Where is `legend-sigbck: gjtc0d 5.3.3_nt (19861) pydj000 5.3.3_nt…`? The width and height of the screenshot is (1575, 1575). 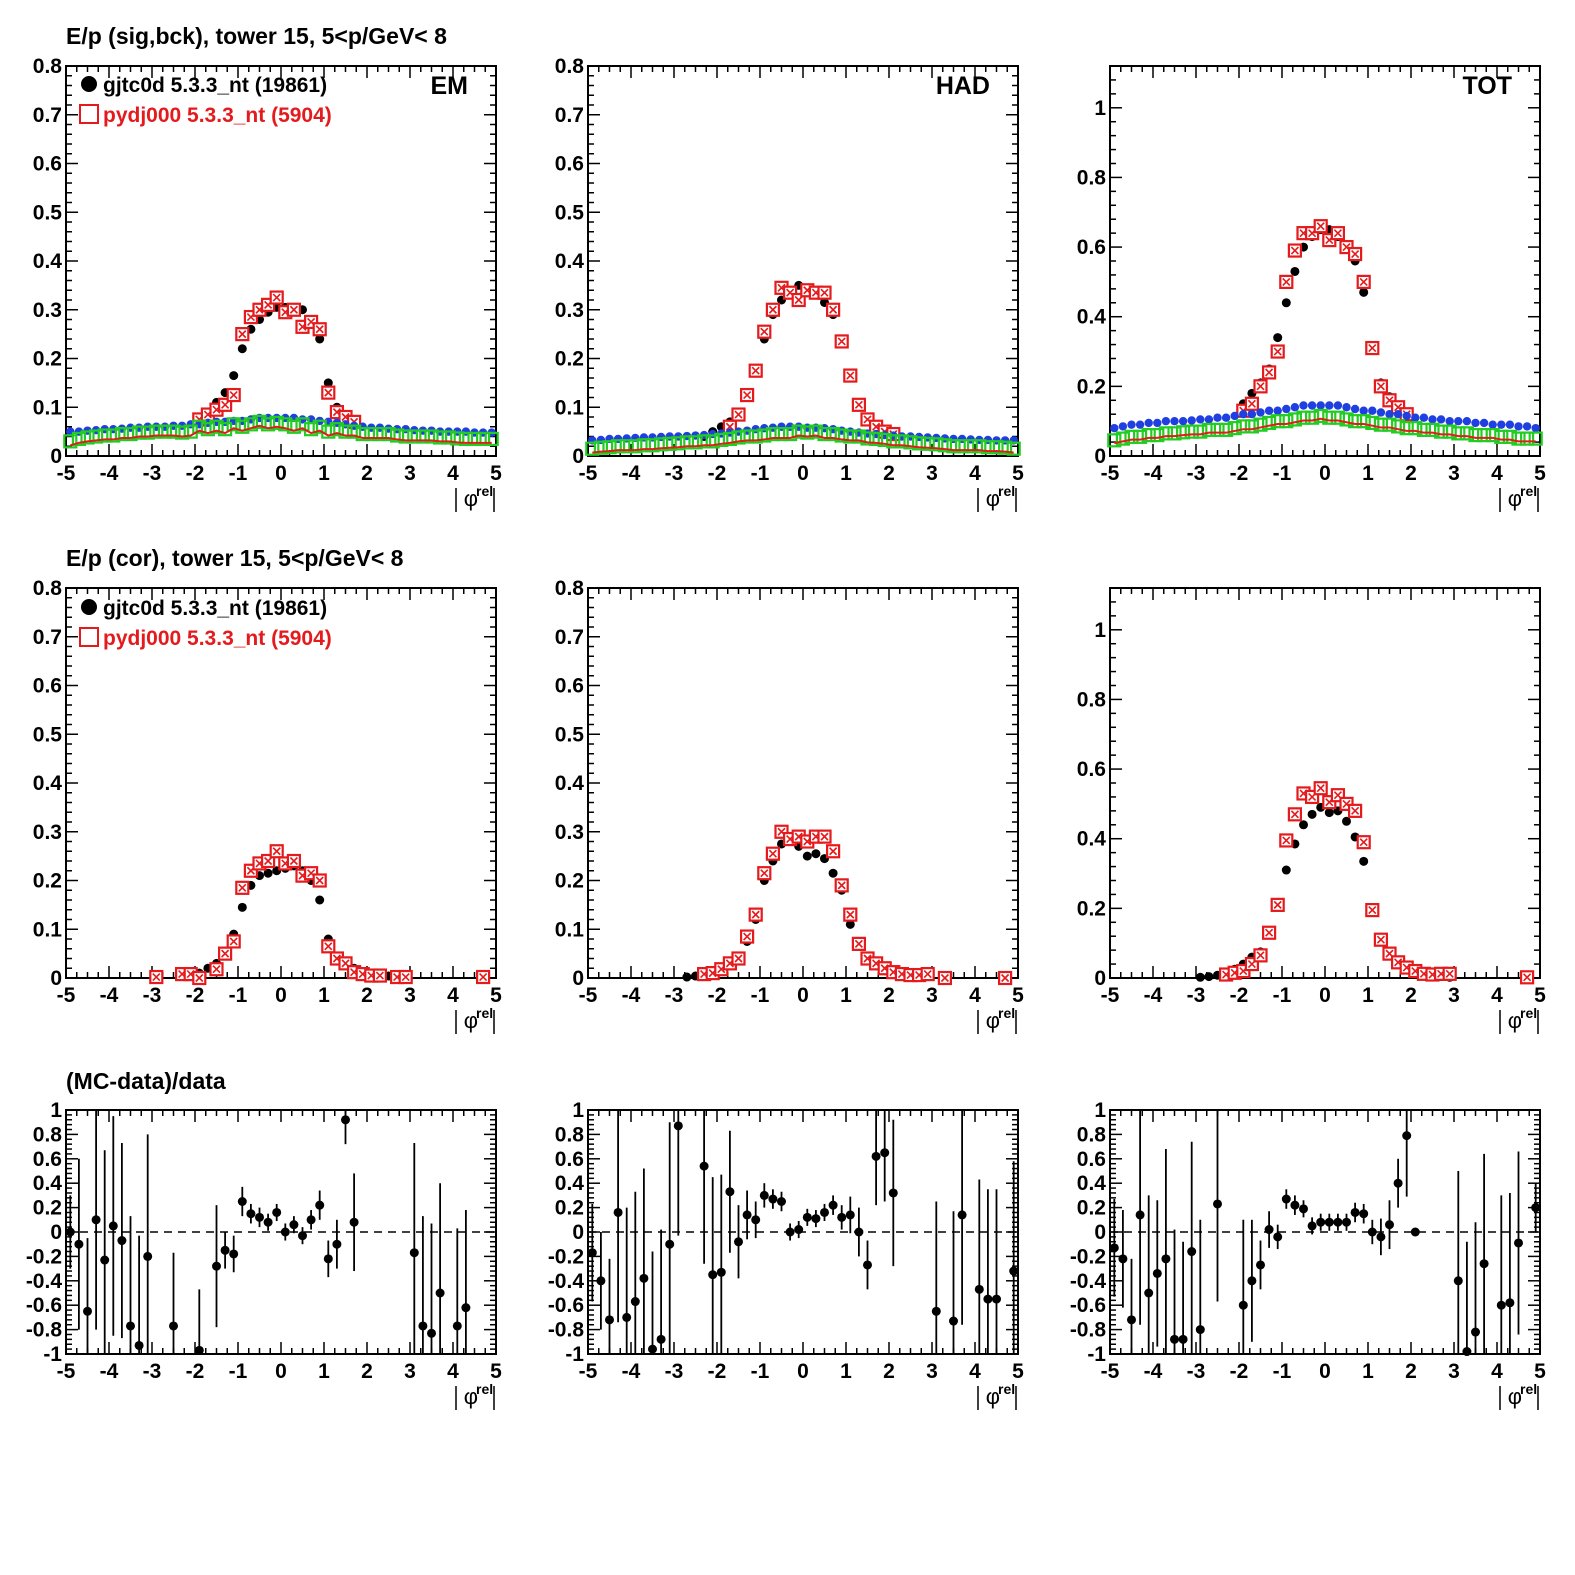 legend-sigbck: gjtc0d 5.3.3_nt (19861) pydj000 5.3.3_nt… is located at coordinates (205, 100).